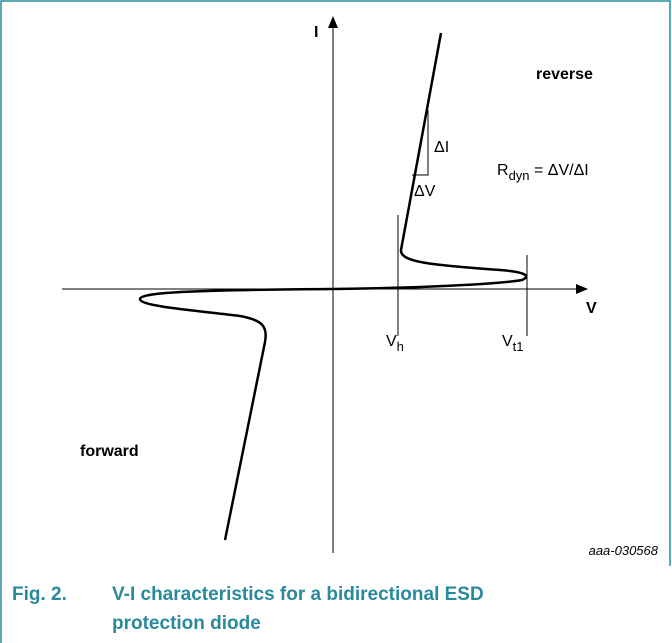 The height and width of the screenshot is (643, 672). I want to click on rdyn-rest: = ΔV/ΔI, so click(559, 170).